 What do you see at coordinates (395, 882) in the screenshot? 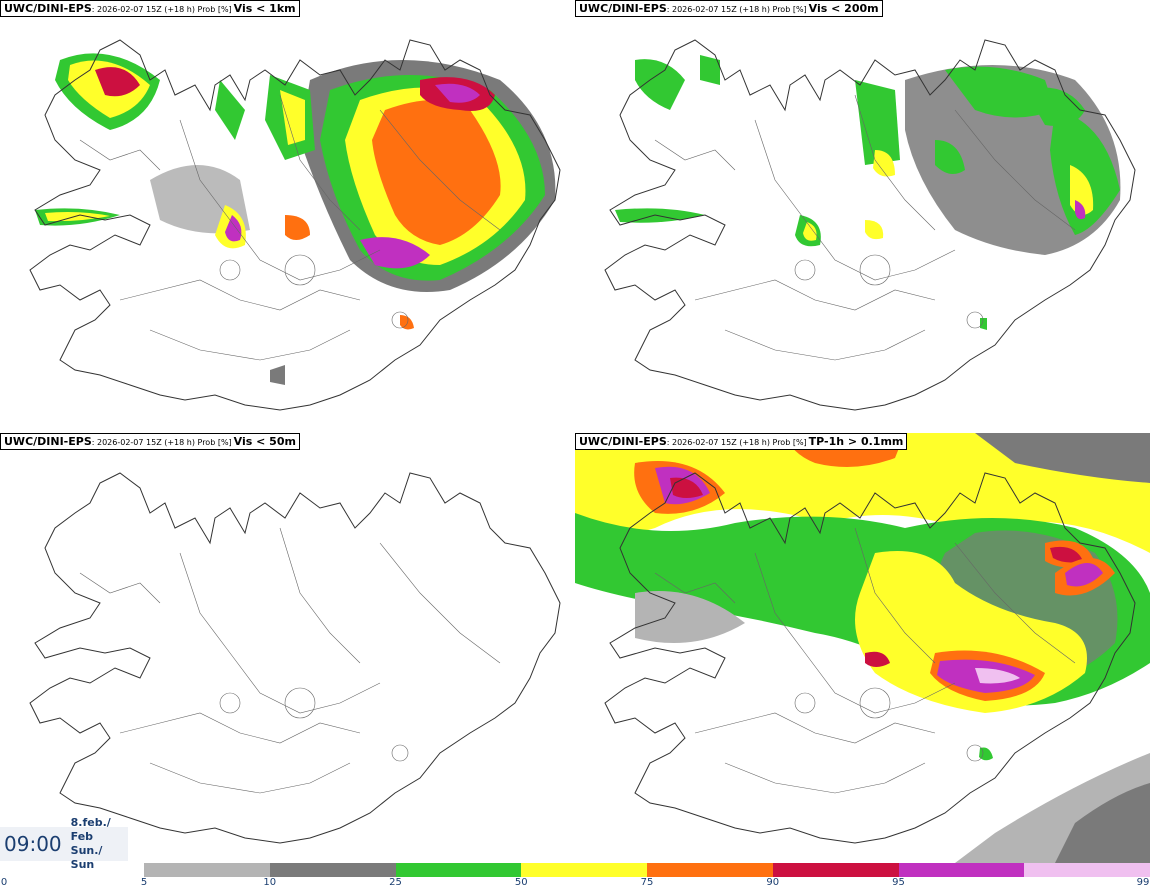
I see `colorbar-tick-label: 25` at bounding box center [395, 882].